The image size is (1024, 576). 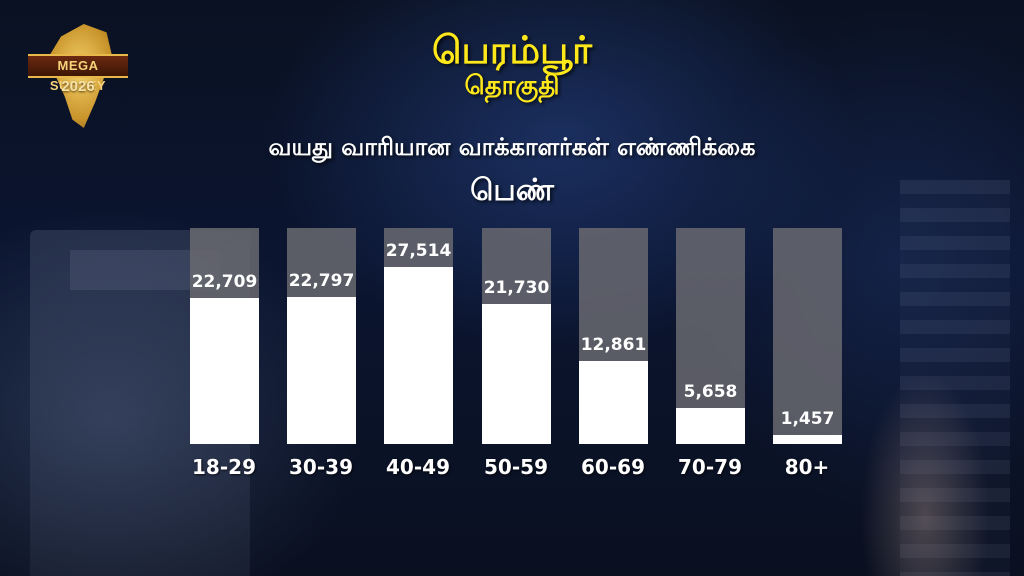 I want to click on x-axis-label: 50-59, so click(x=516, y=467).